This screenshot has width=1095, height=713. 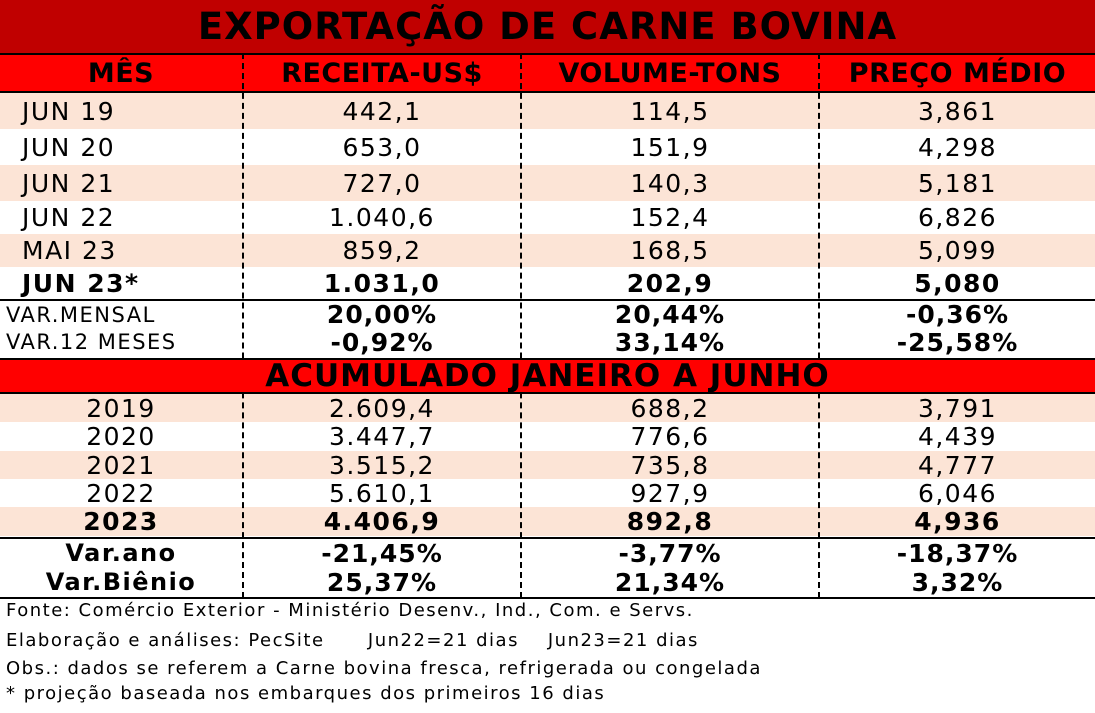 I want to click on variation-label: Var.ano, so click(x=121, y=553).